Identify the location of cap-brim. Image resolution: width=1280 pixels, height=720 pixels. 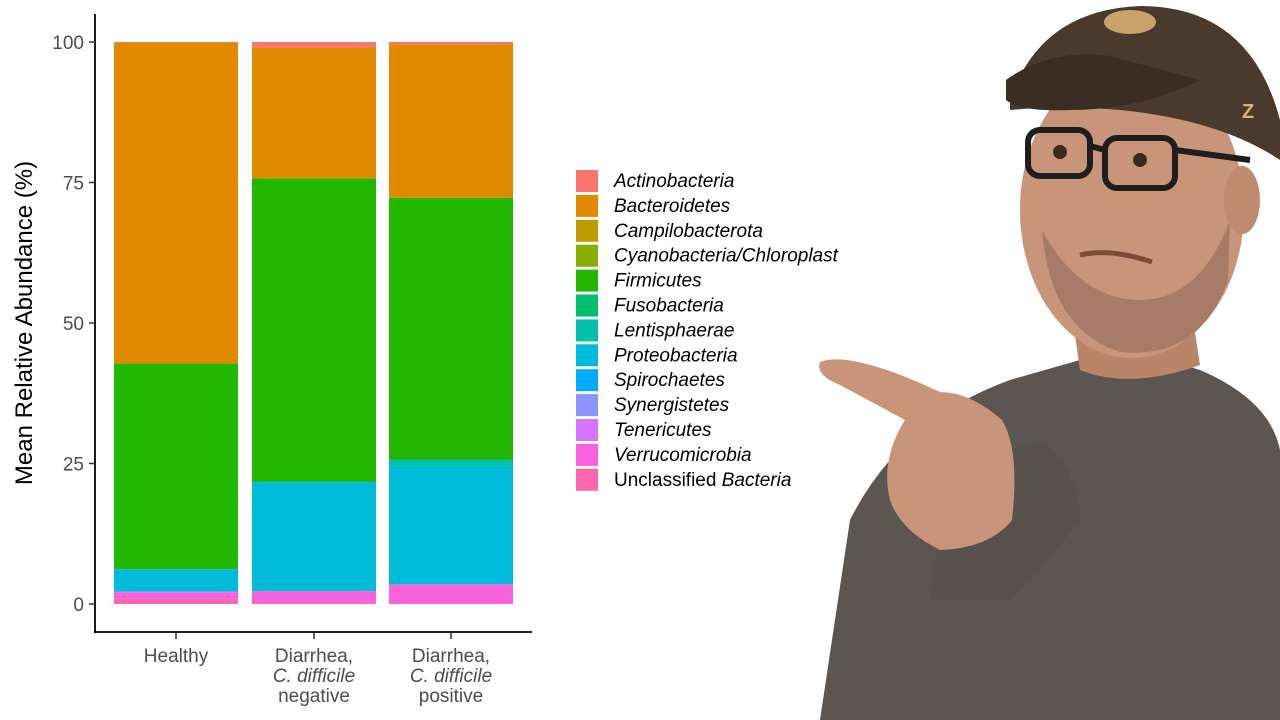
(1103, 82).